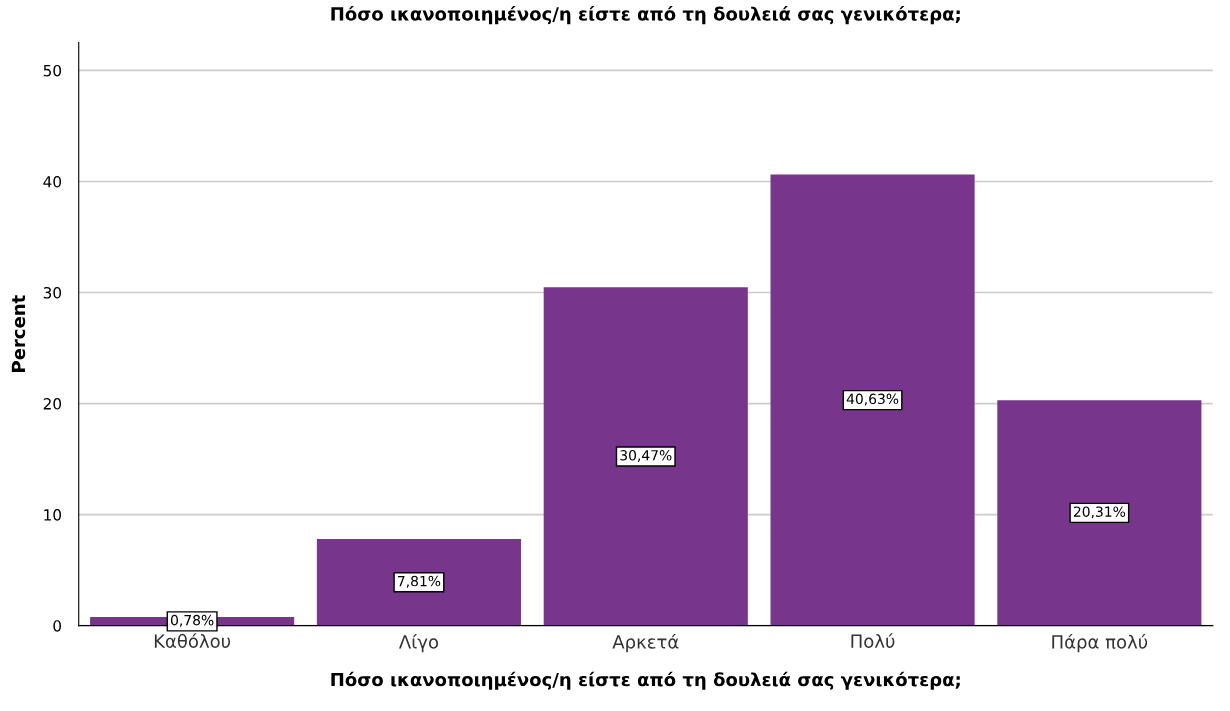 The width and height of the screenshot is (1230, 711). Describe the element at coordinates (418, 643) in the screenshot. I see `x-tick-label: Λίγο` at that location.